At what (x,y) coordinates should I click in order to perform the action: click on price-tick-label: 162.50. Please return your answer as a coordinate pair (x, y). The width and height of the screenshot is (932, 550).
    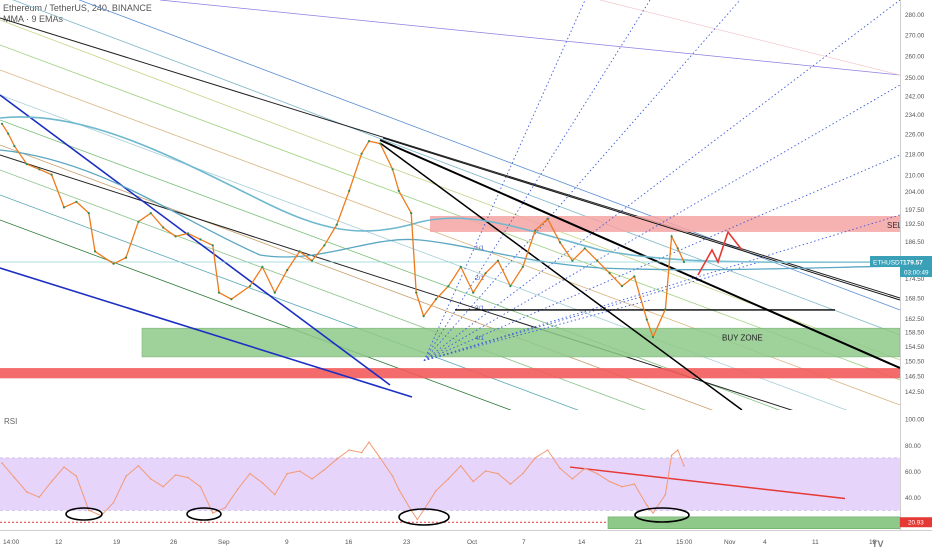
    Looking at the image, I should click on (915, 319).